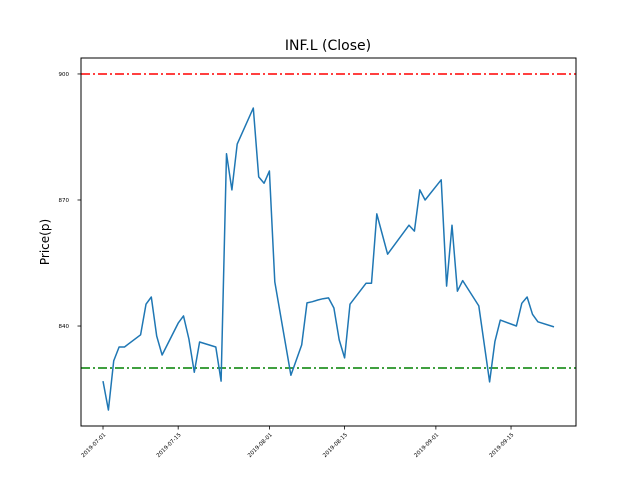 This screenshot has width=640, height=480. Describe the element at coordinates (64, 327) in the screenshot. I see `y-tick-label: 840` at that location.